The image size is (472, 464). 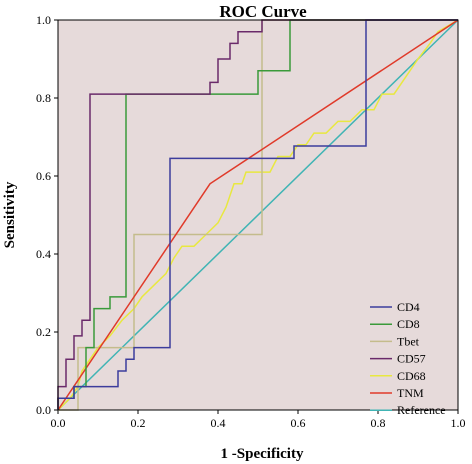 What do you see at coordinates (408, 307) in the screenshot?
I see `legend-label: CD4` at bounding box center [408, 307].